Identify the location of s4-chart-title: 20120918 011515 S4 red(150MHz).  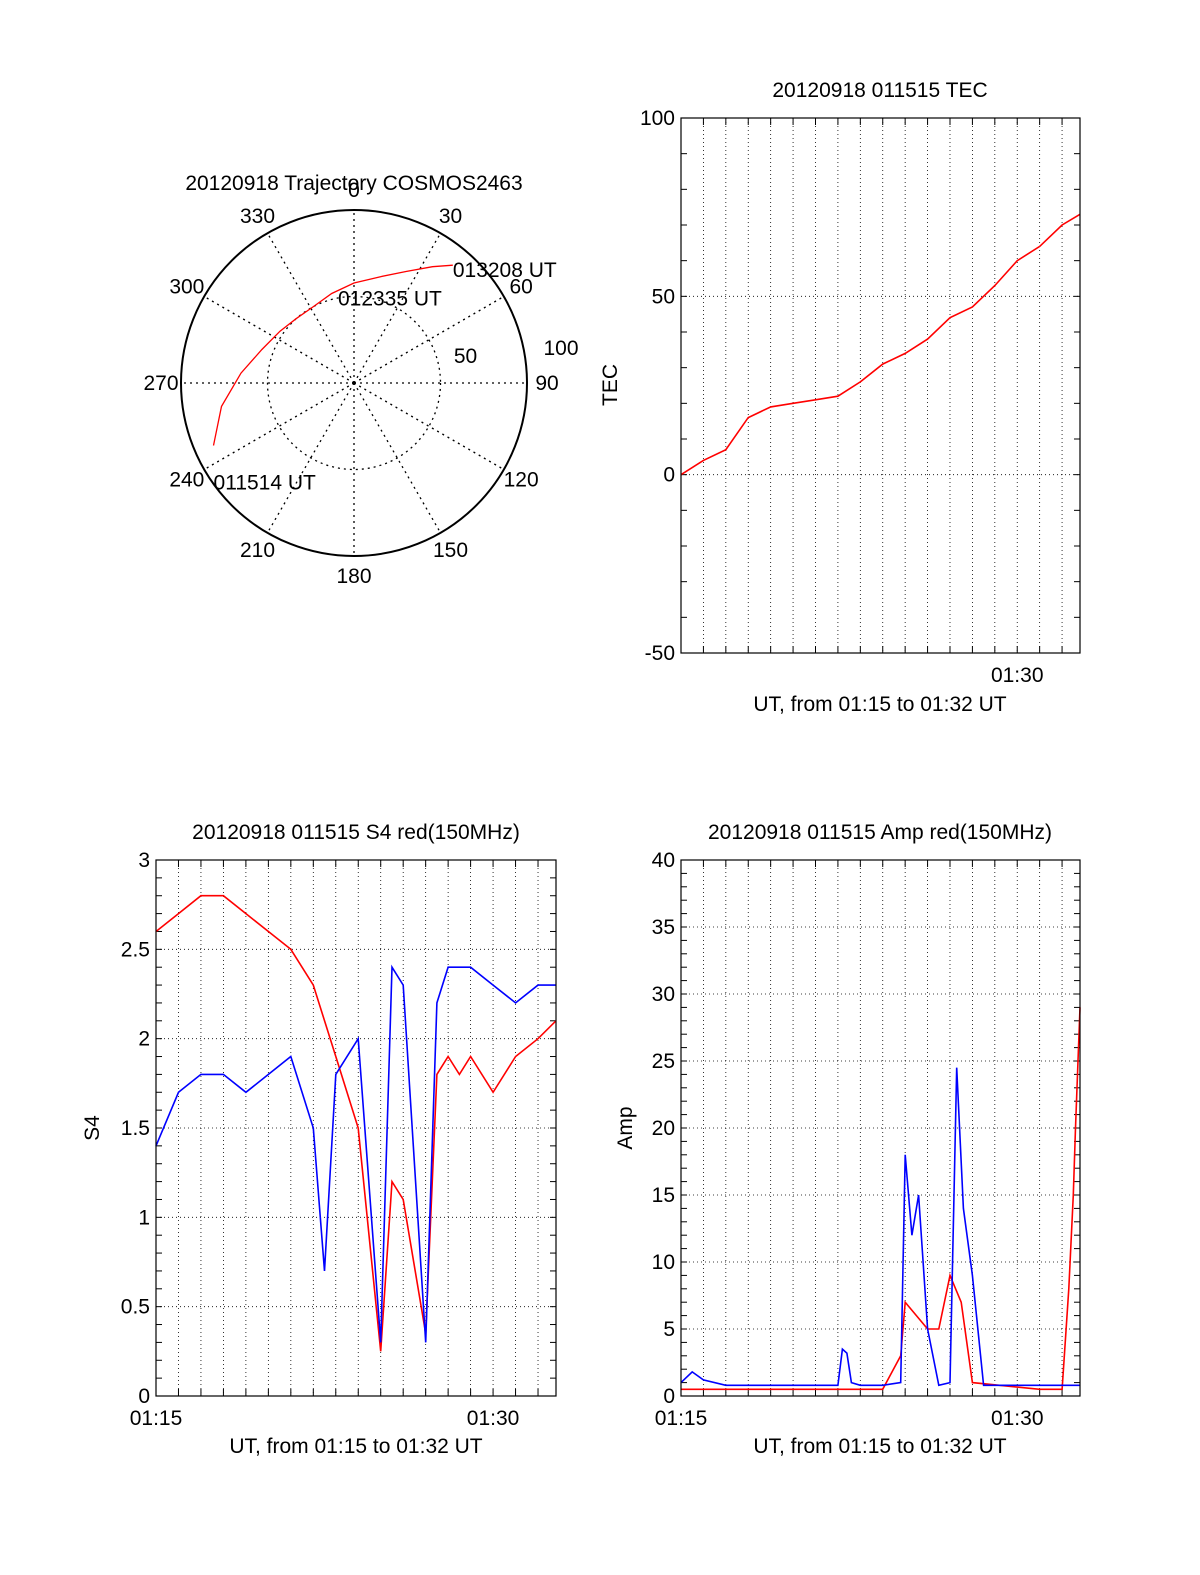
(356, 832).